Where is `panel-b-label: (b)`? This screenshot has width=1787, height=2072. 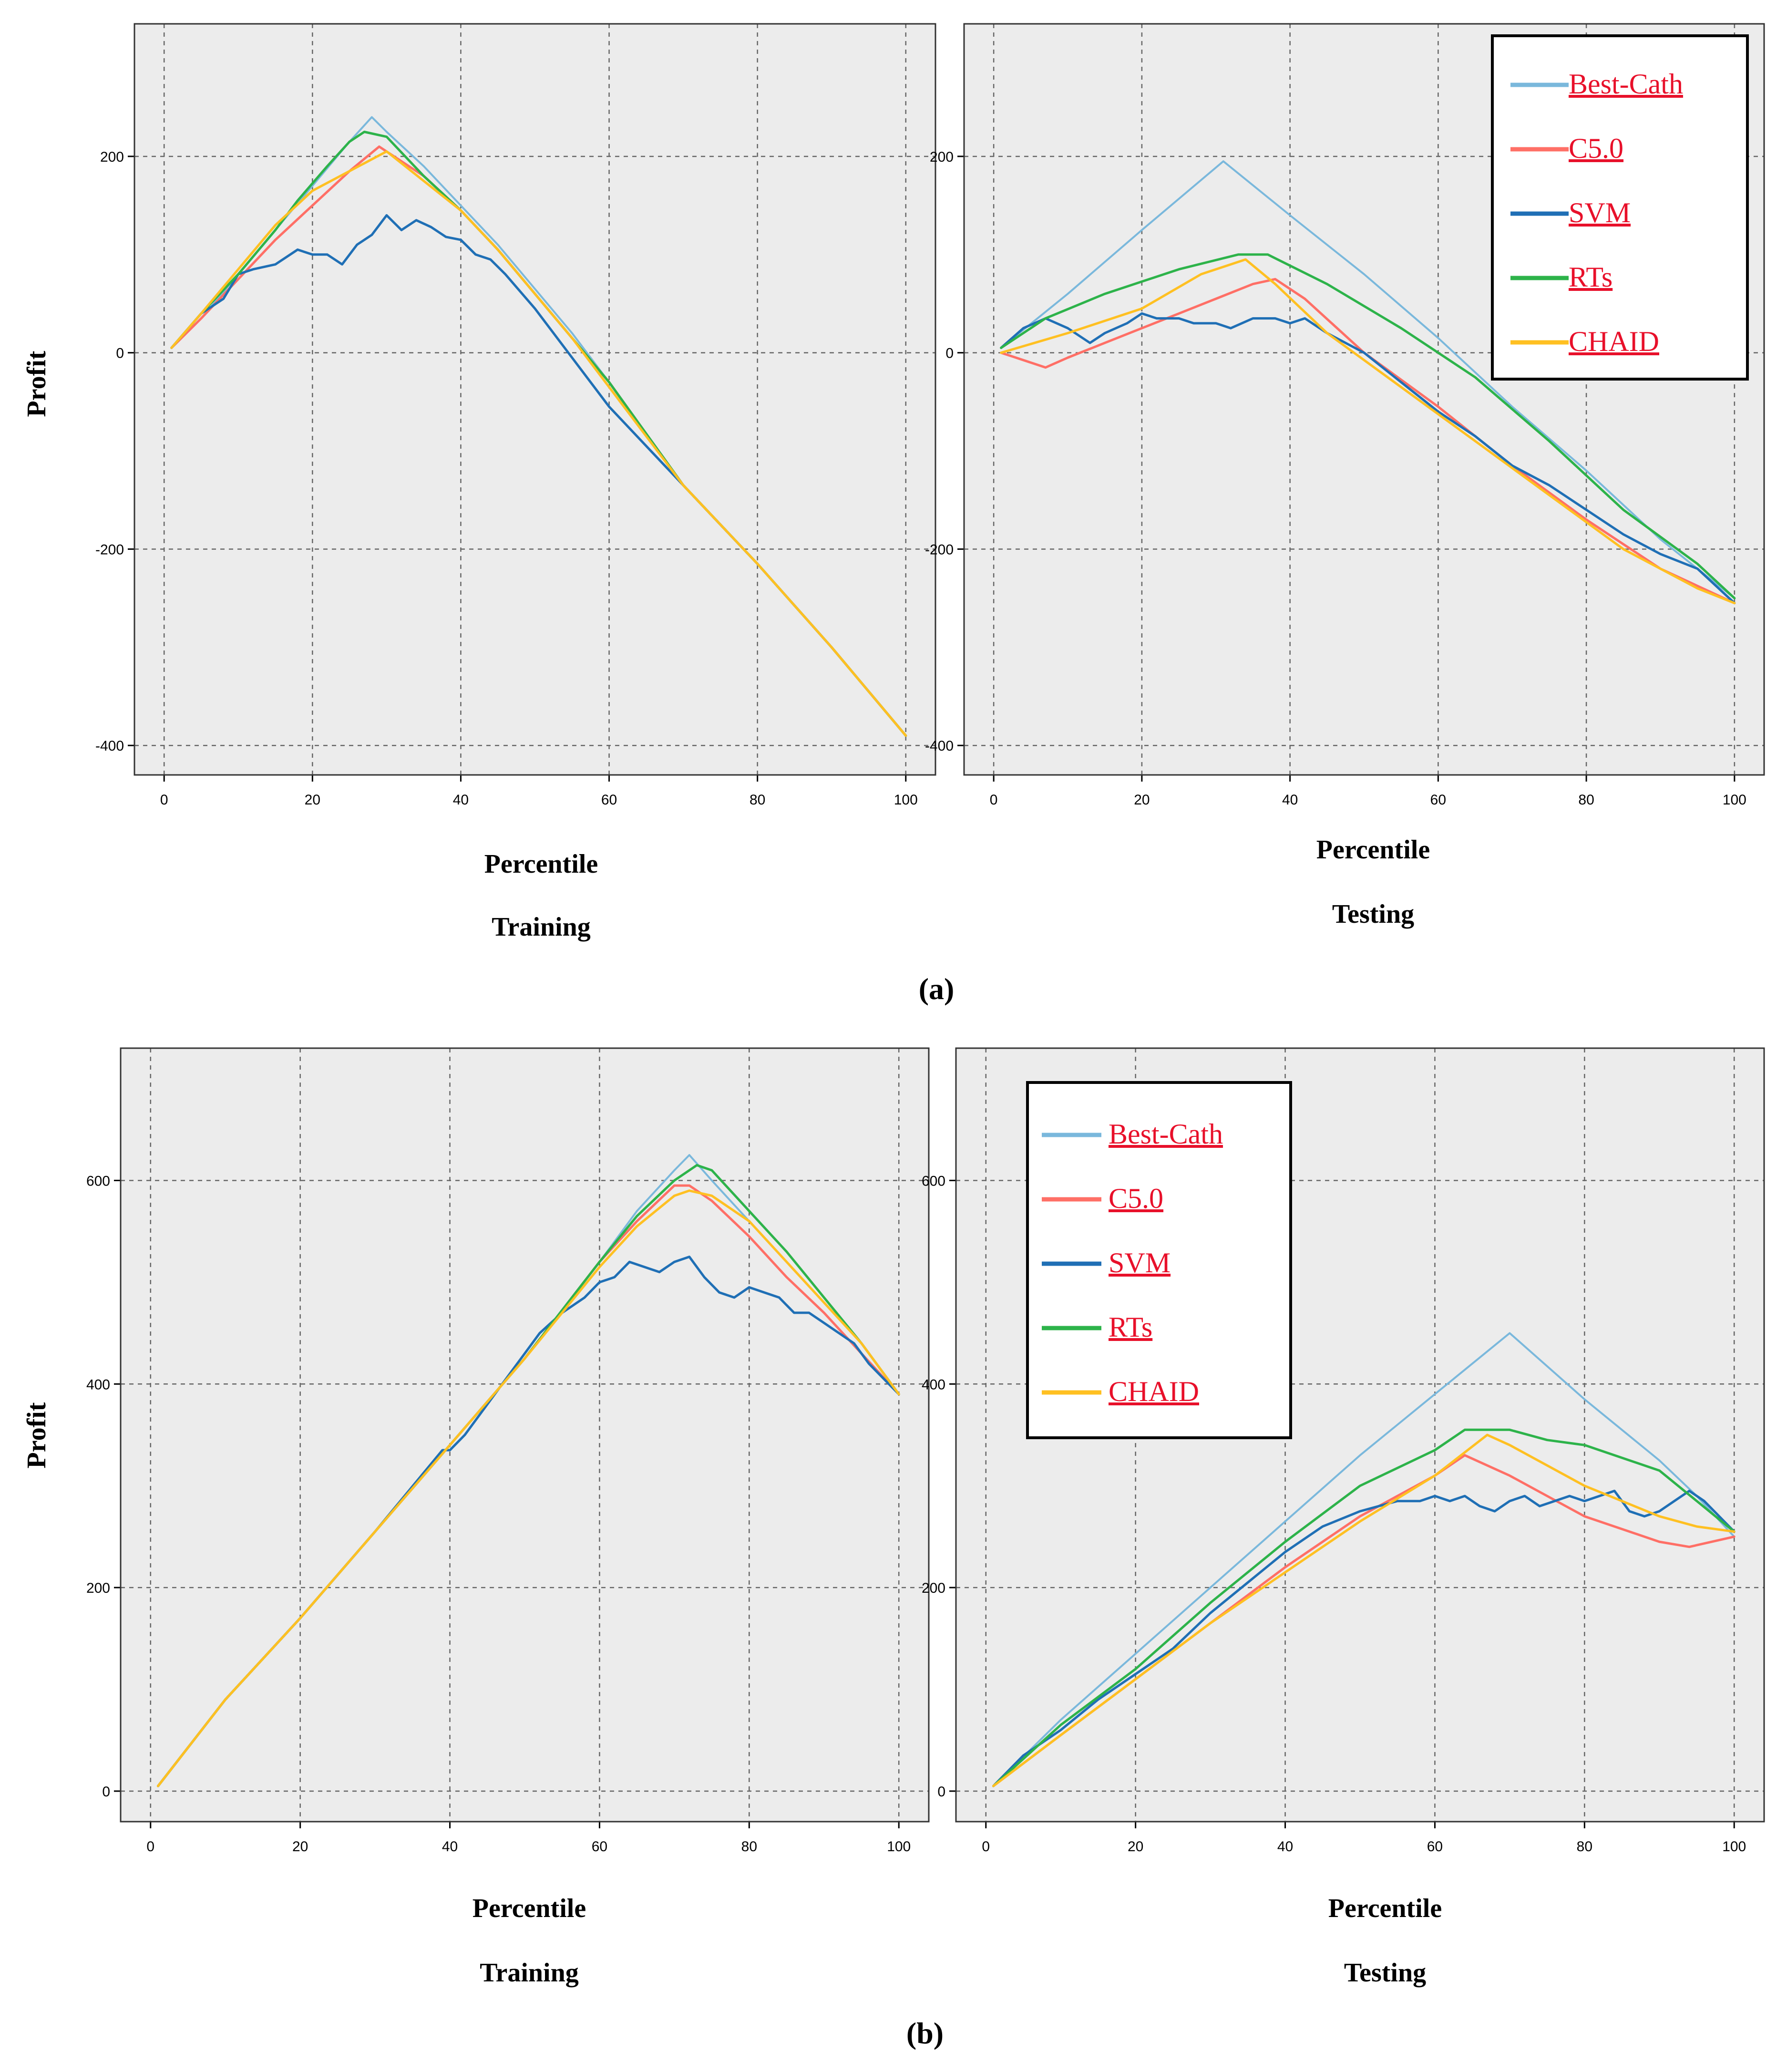 panel-b-label: (b) is located at coordinates (925, 2033).